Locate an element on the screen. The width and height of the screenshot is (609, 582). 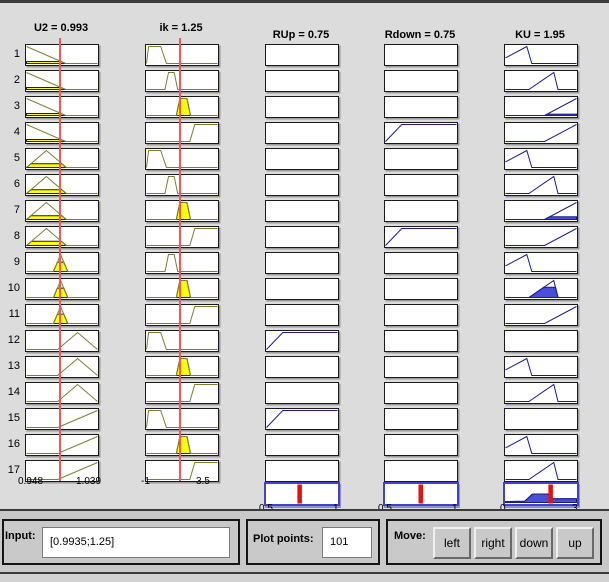
rule-6-RUp-plot is located at coordinates (302, 185).